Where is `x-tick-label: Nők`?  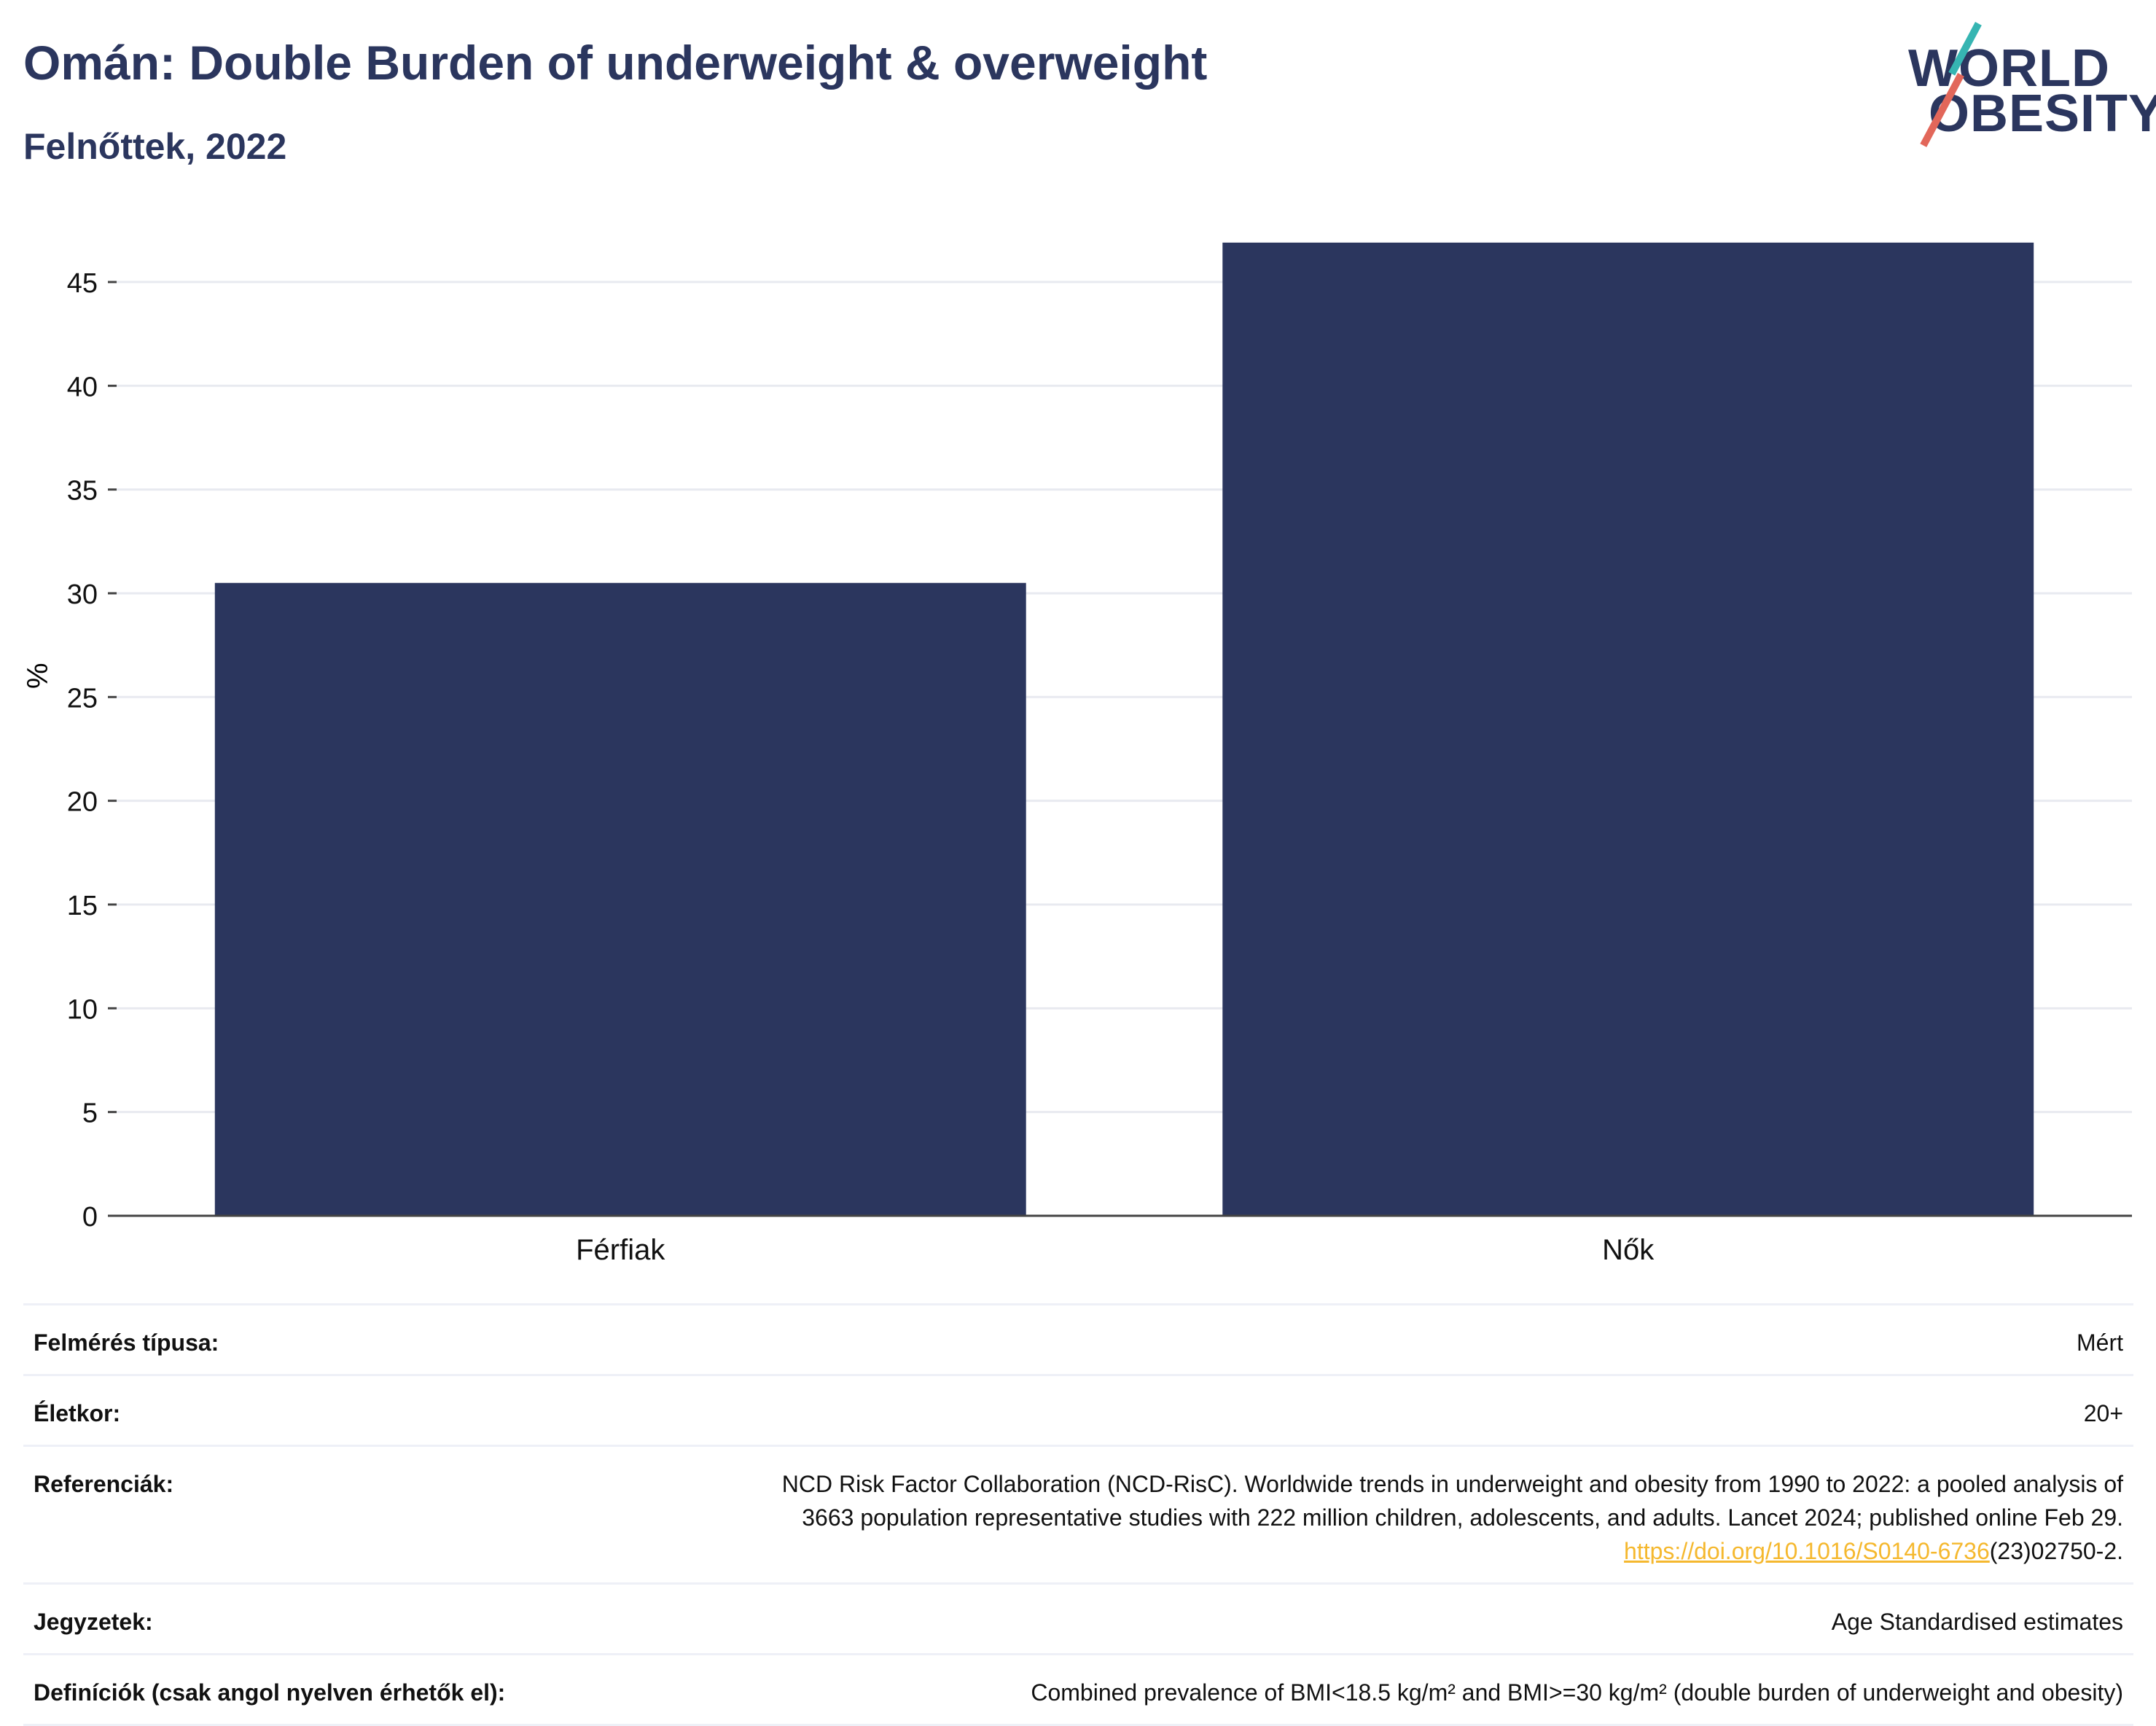 x-tick-label: Nők is located at coordinates (1629, 1250).